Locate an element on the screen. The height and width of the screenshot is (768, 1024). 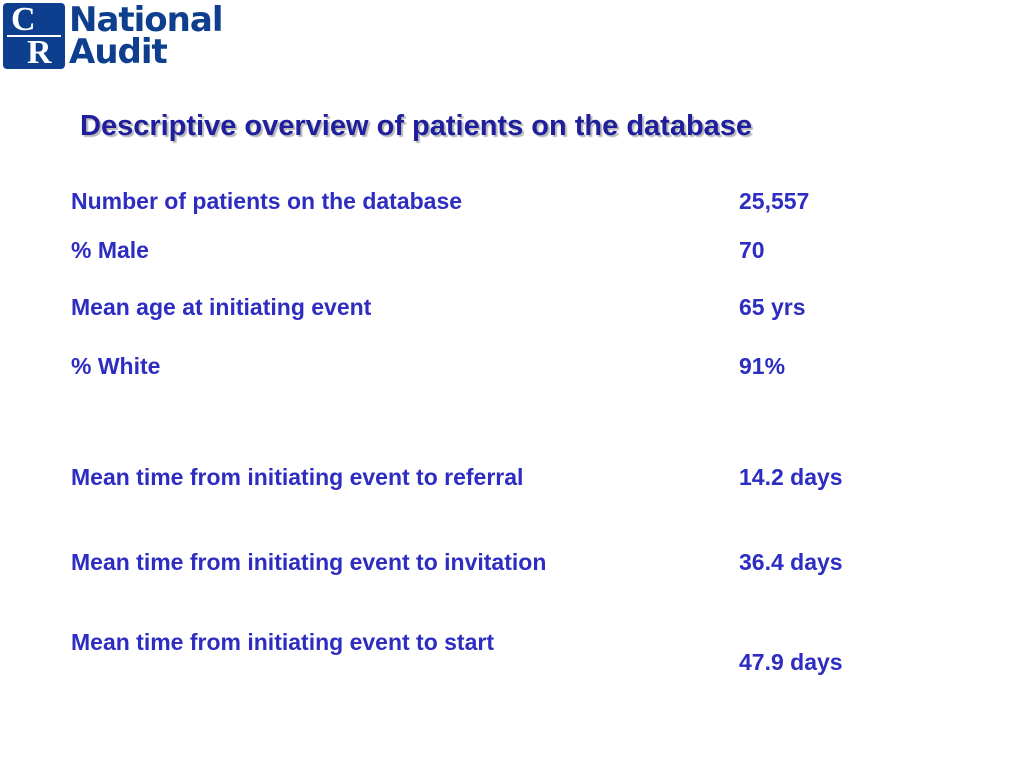
row-value-male: 70 is located at coordinates (752, 250).